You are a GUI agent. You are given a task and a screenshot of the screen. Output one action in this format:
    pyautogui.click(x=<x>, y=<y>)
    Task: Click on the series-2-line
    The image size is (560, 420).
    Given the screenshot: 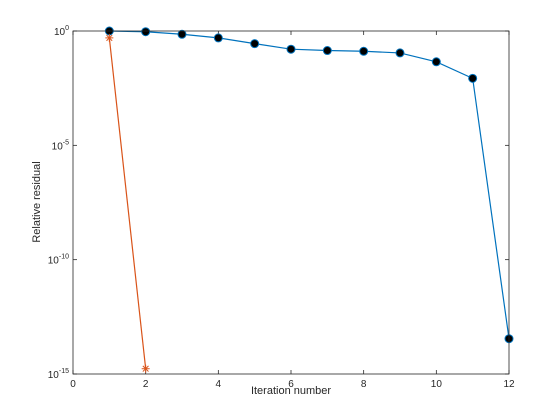 What is the action you would take?
    pyautogui.click(x=127, y=203)
    